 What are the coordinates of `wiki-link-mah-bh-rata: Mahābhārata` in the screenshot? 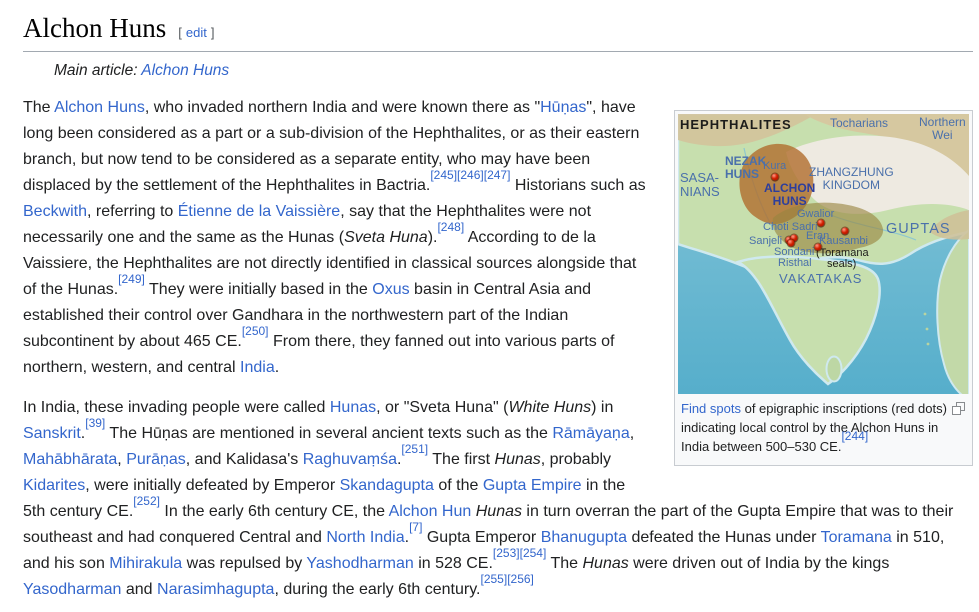 It's located at (70, 460).